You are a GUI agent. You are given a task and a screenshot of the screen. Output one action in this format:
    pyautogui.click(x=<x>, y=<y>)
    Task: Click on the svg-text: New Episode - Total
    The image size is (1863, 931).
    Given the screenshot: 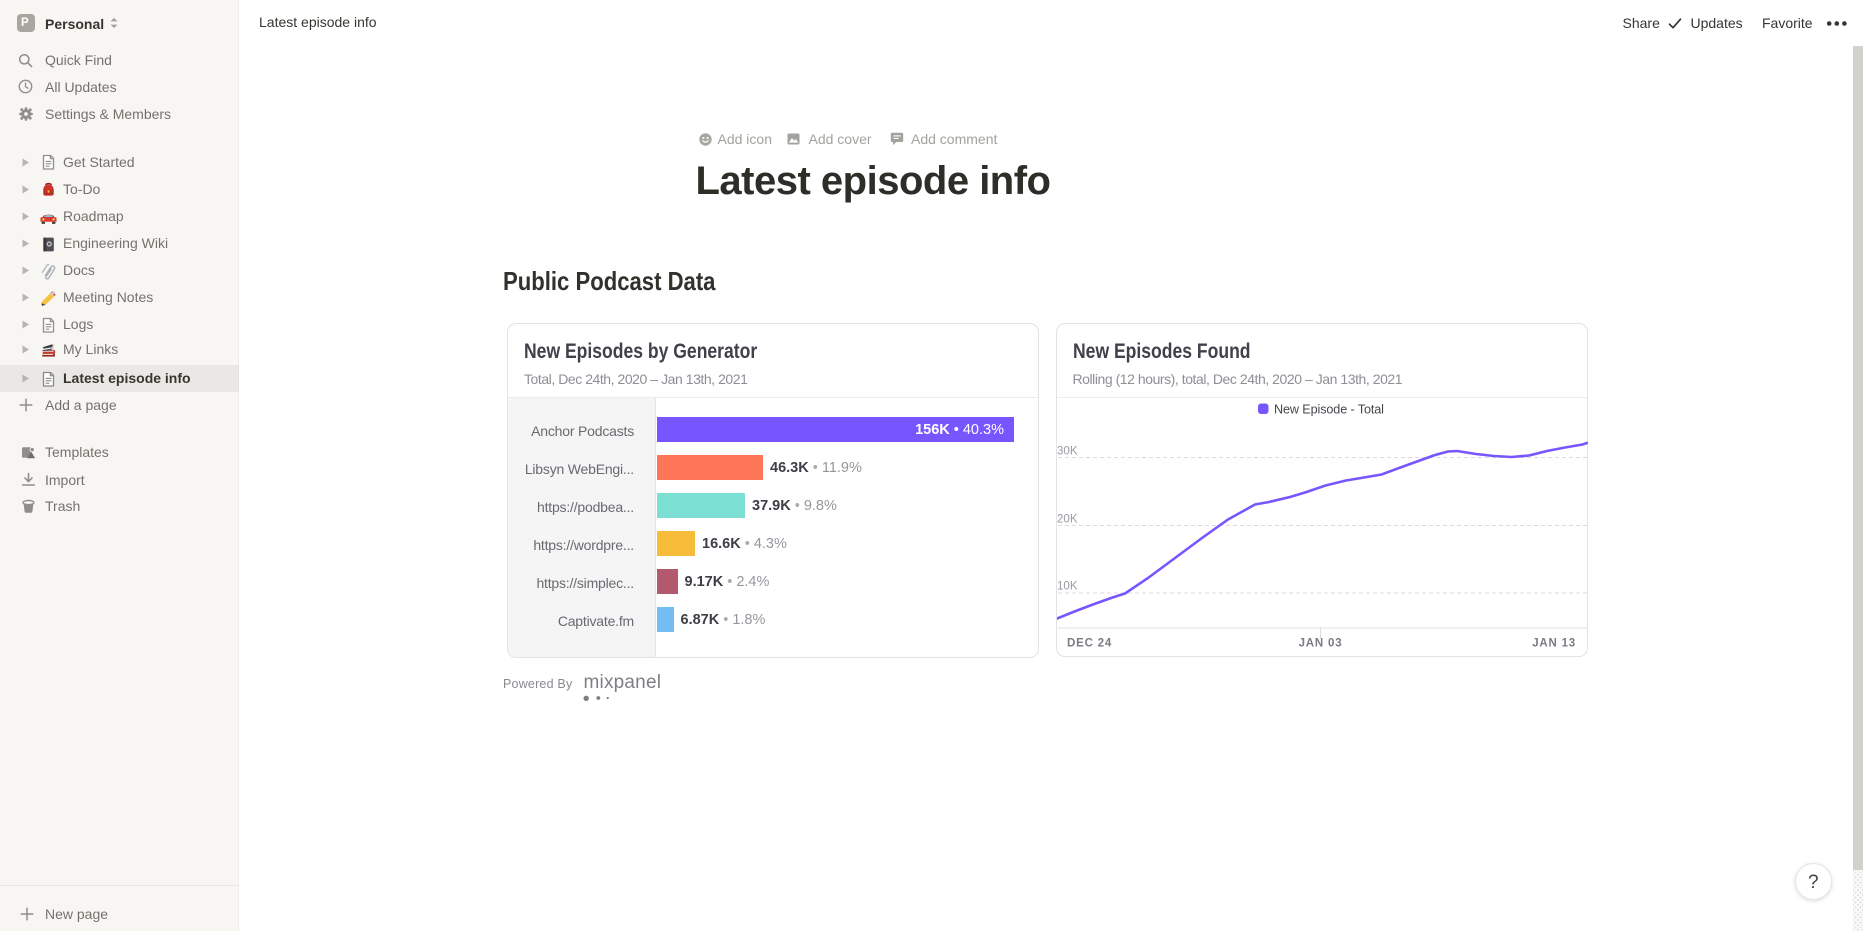 What is the action you would take?
    pyautogui.click(x=1329, y=409)
    